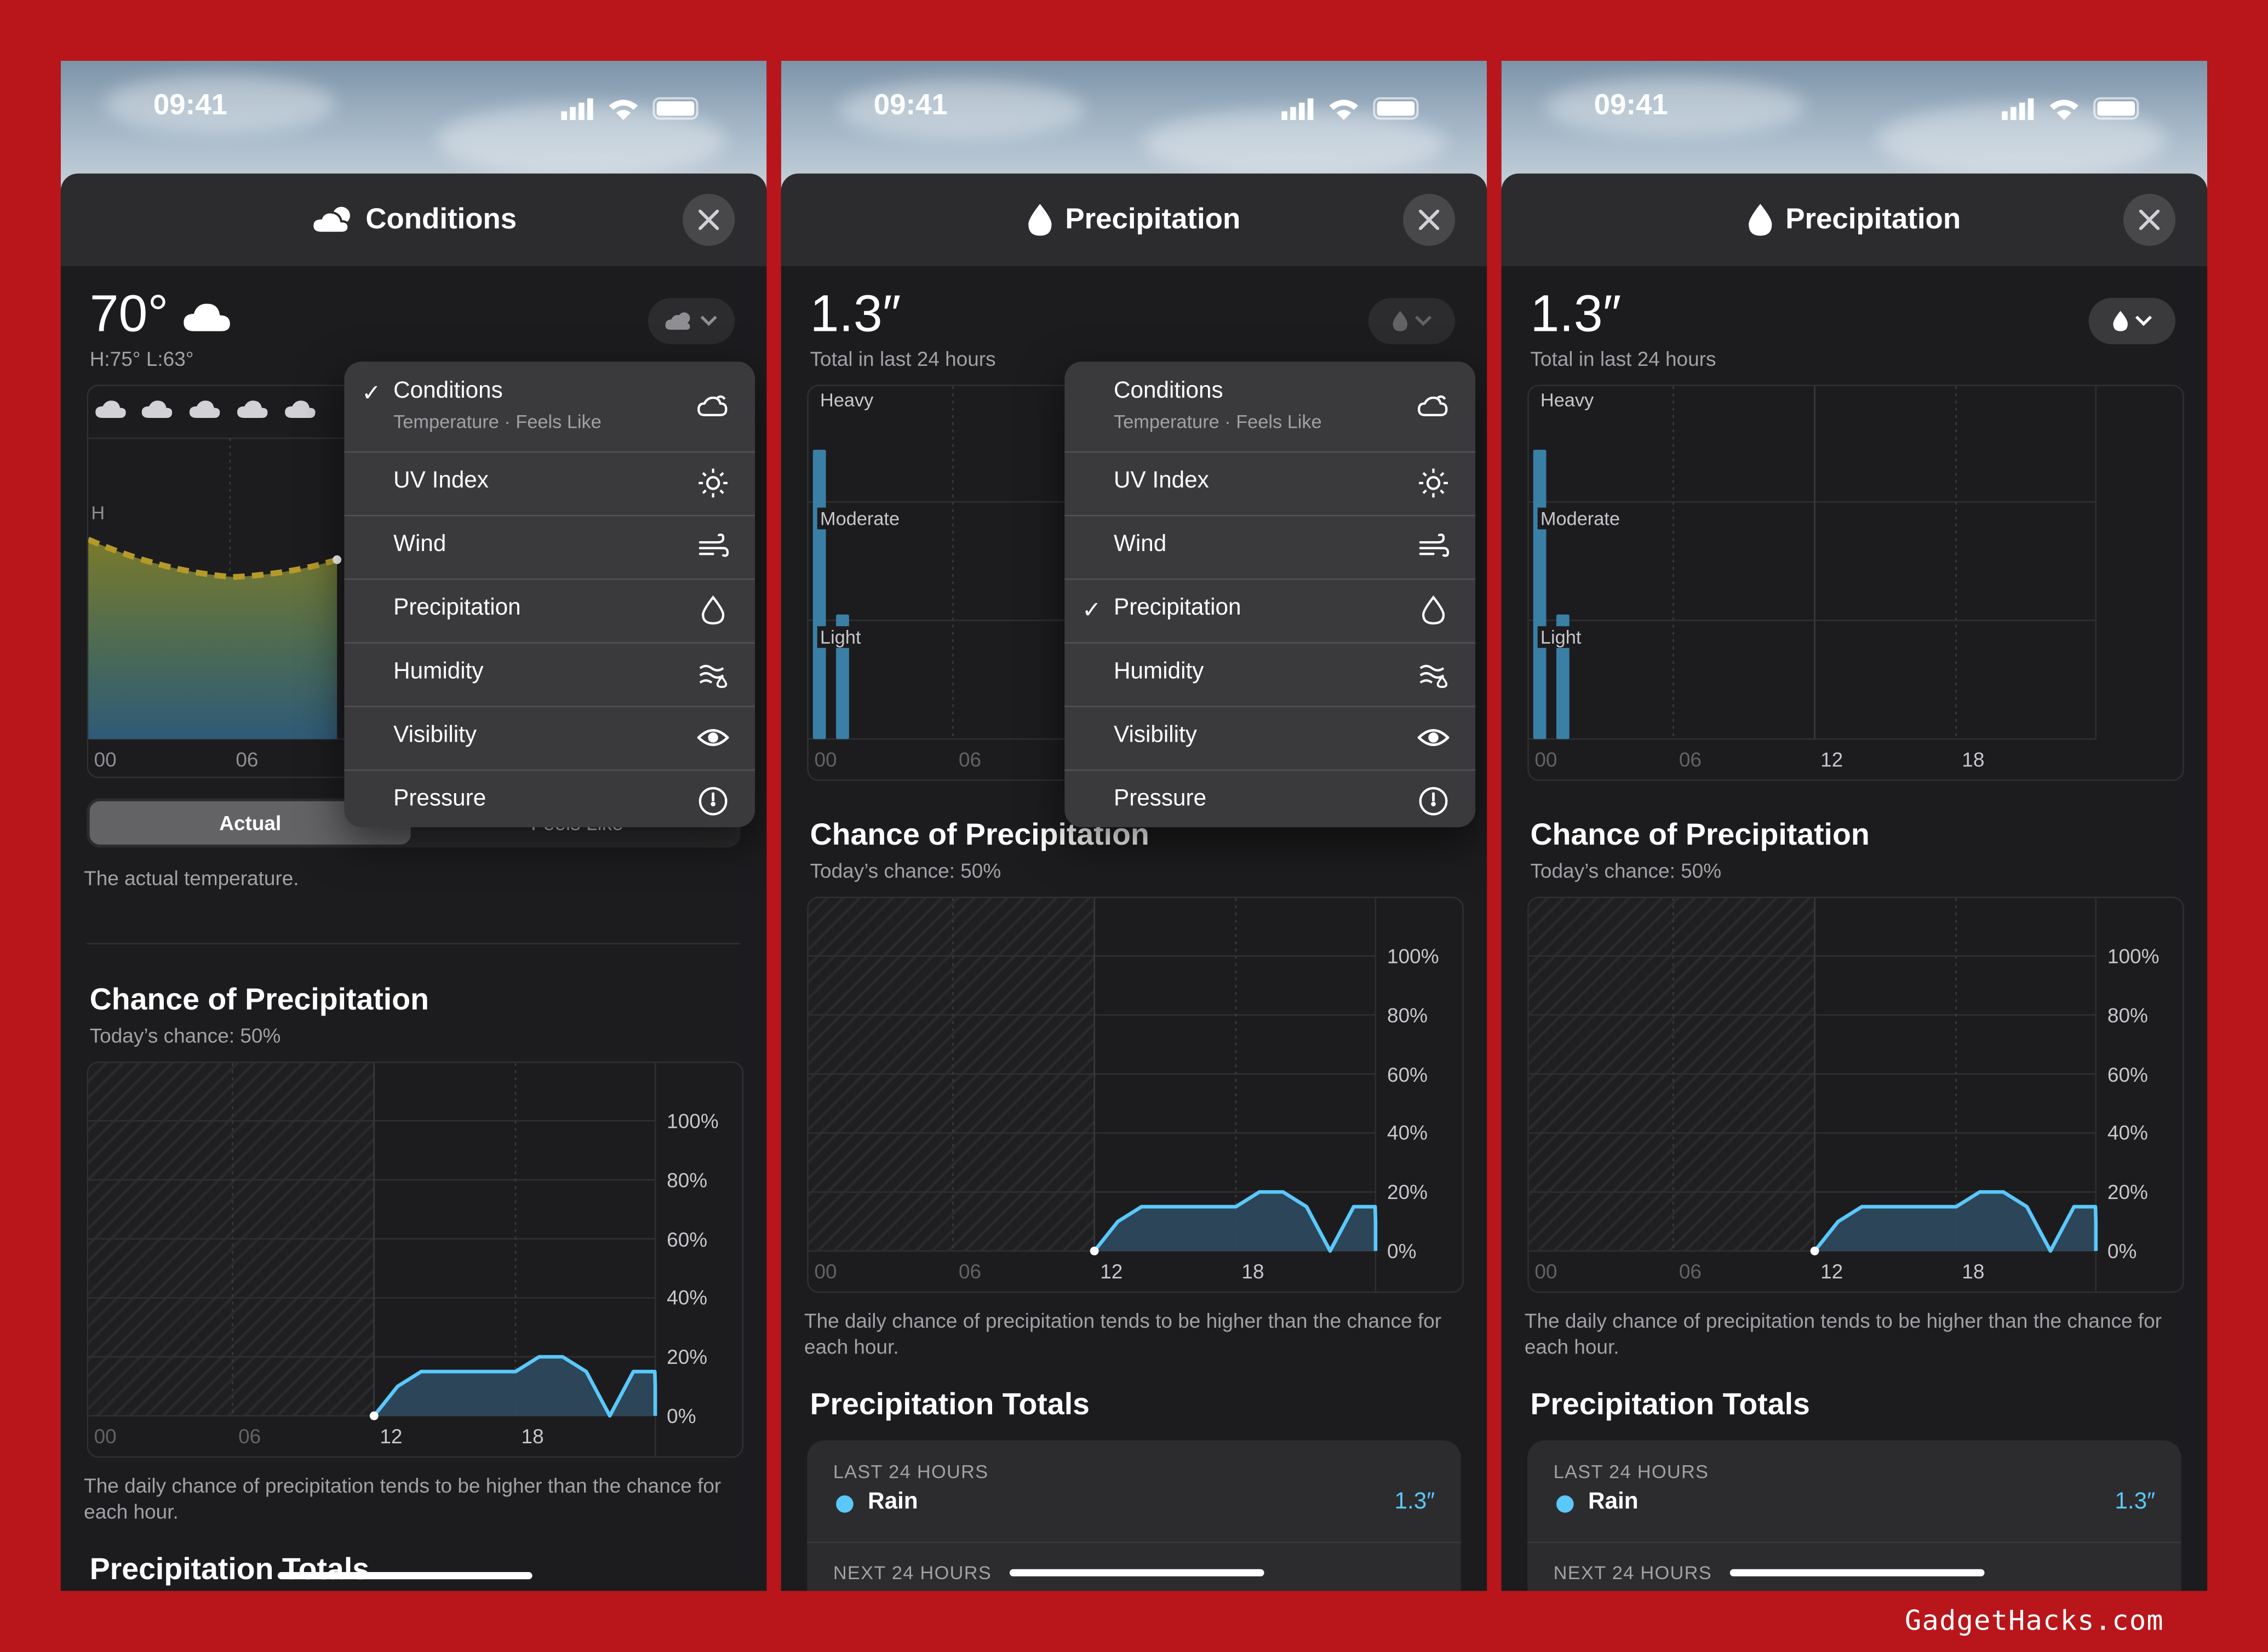 The image size is (2268, 1652). What do you see at coordinates (855, 313) in the screenshot?
I see `precipitation-total: 1.3″` at bounding box center [855, 313].